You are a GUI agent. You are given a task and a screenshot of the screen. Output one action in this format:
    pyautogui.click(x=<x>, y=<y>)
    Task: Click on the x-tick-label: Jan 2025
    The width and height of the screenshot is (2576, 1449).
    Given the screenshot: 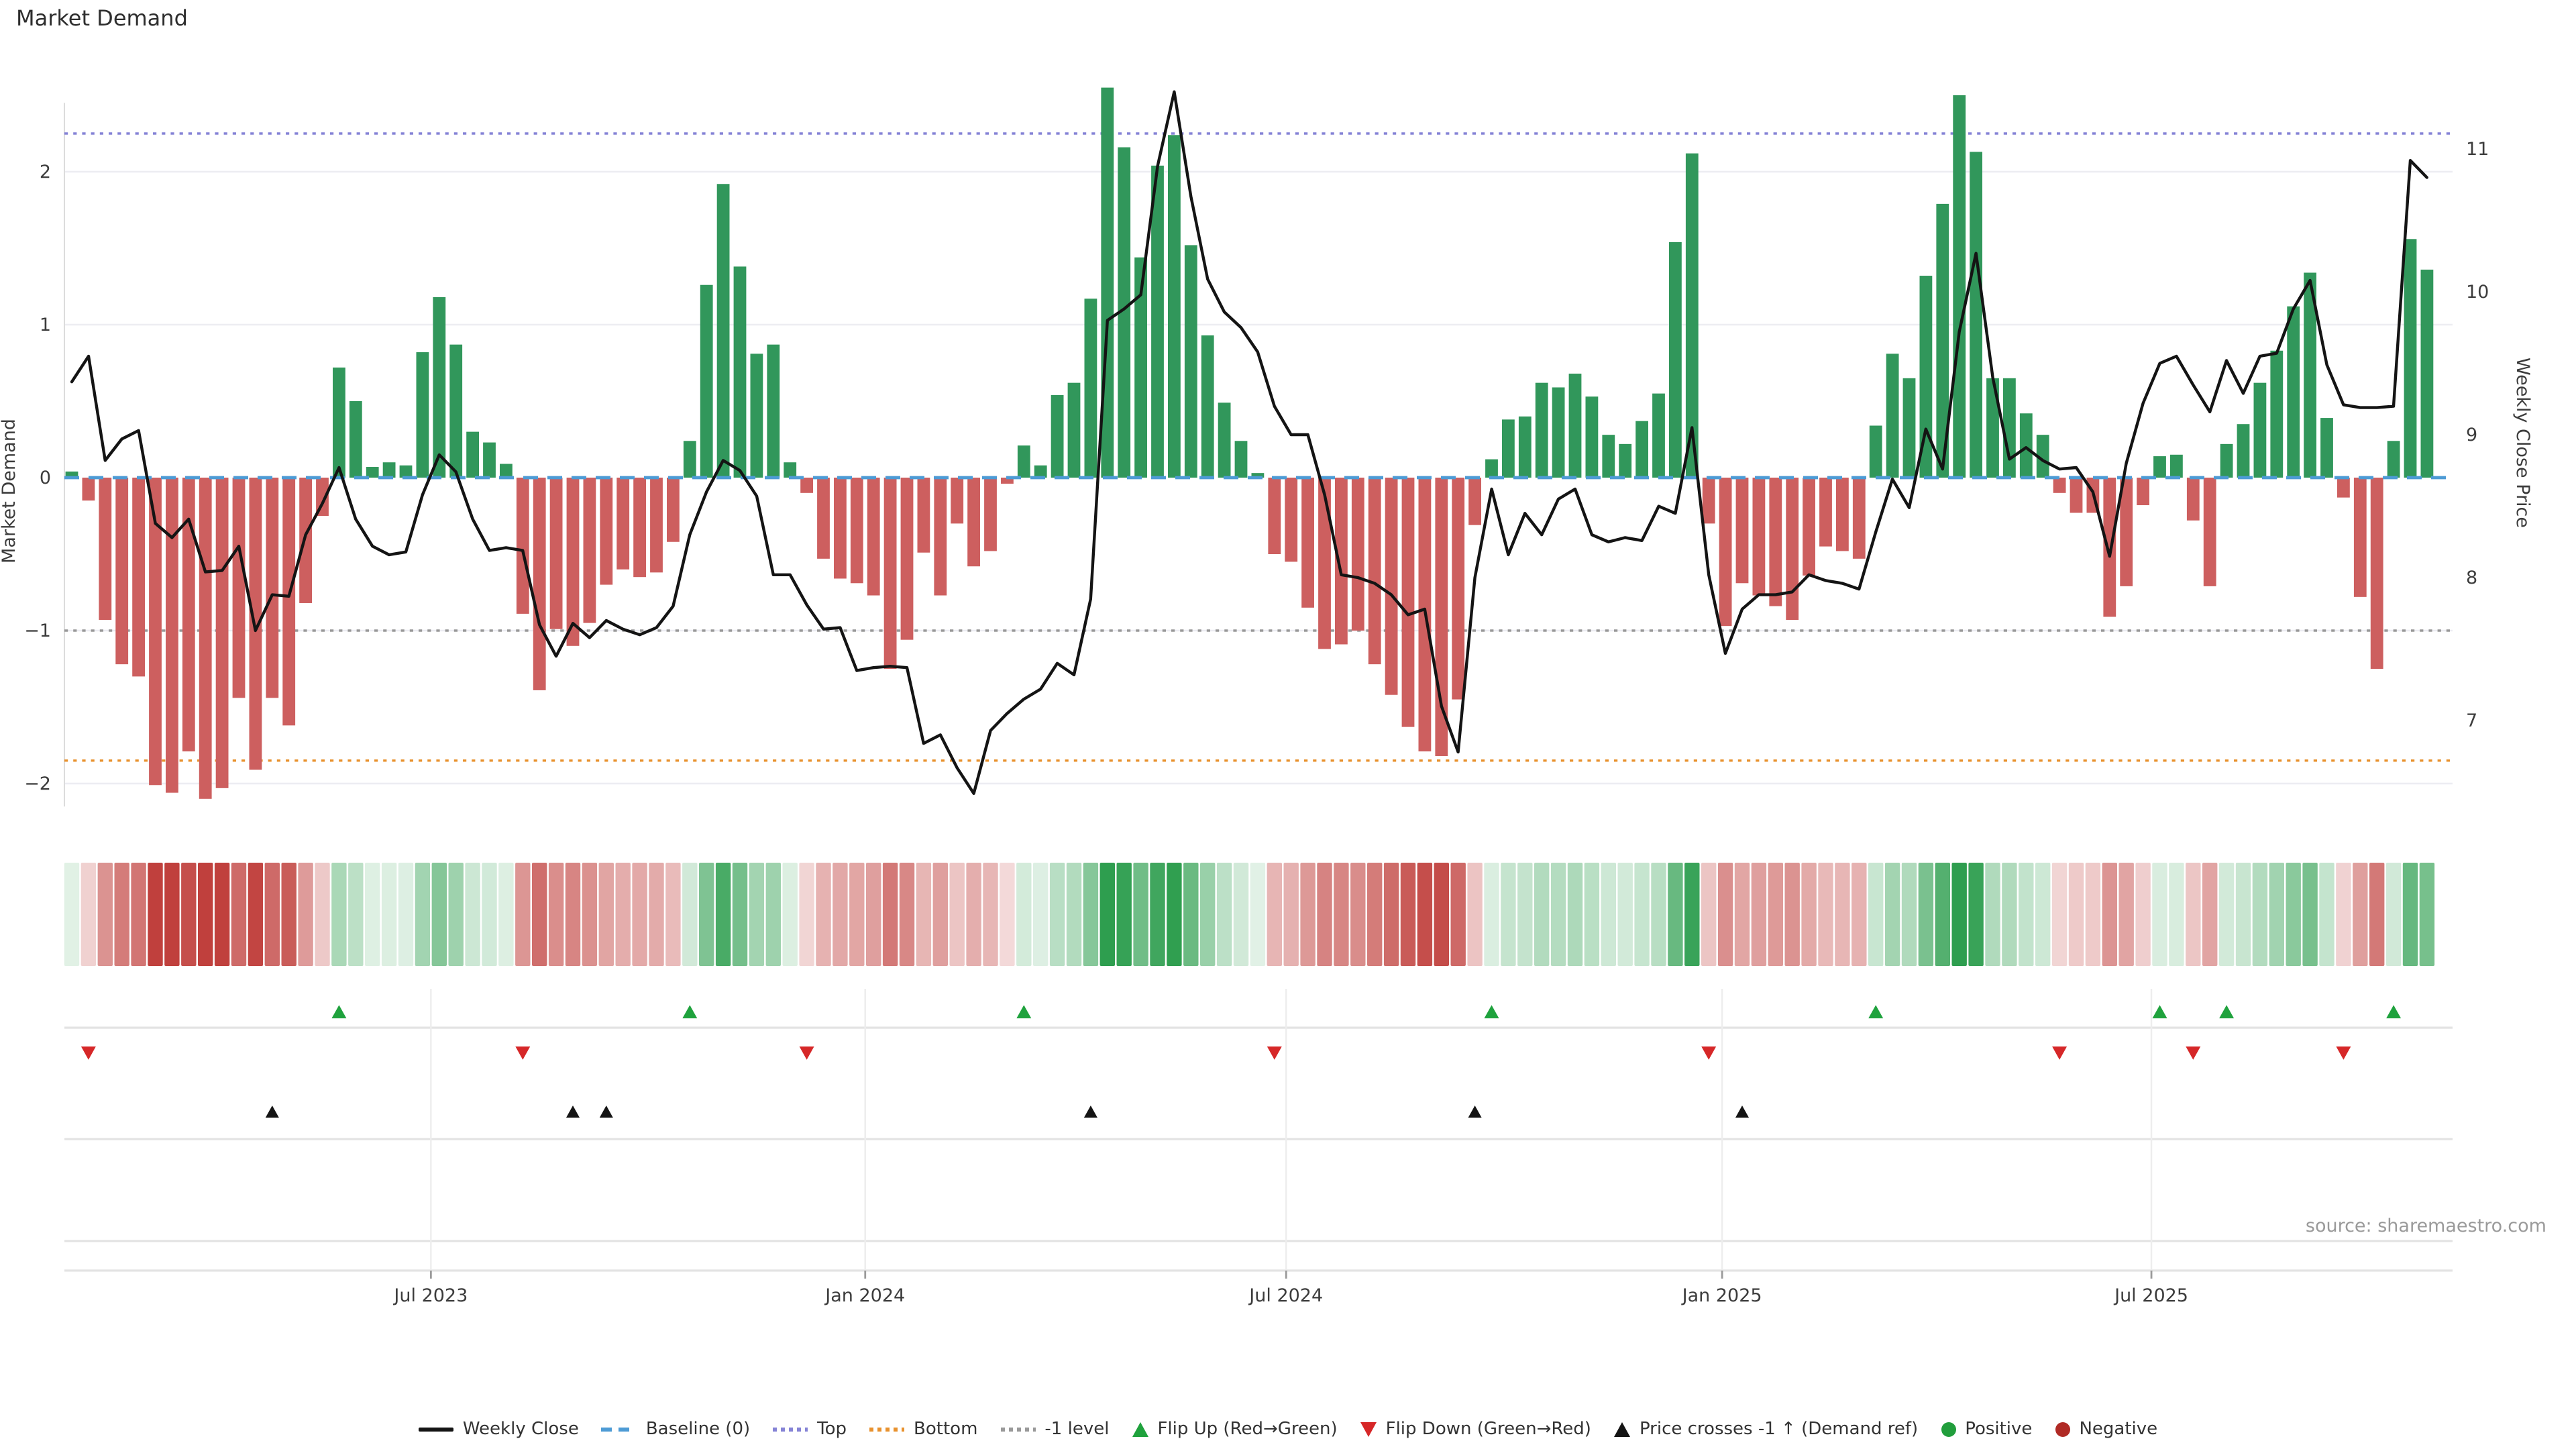 What is the action you would take?
    pyautogui.click(x=1721, y=1295)
    